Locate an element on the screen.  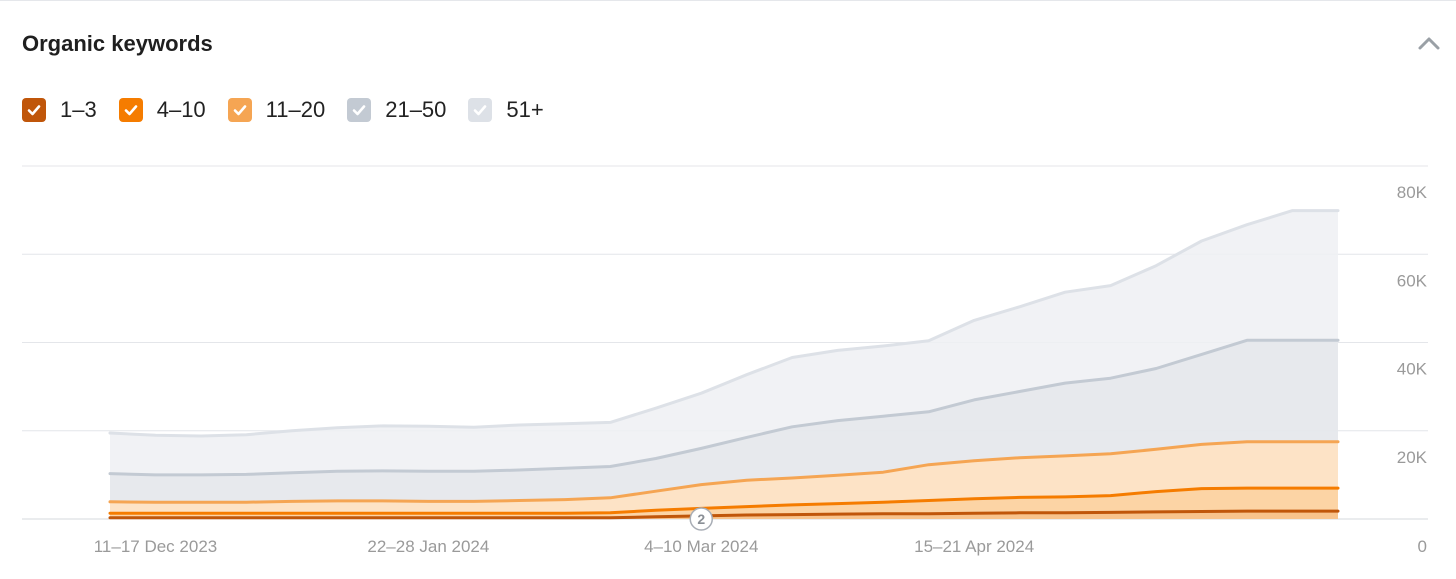
chart-legend: 1–3 4–10 11–20 21–50 51+ is located at coordinates (294, 110).